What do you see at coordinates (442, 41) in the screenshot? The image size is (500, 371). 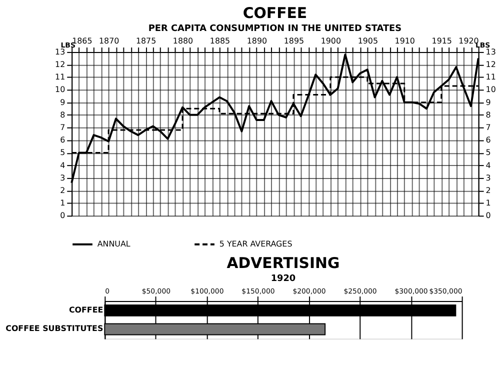 I see `x-tick-label: 1915` at bounding box center [442, 41].